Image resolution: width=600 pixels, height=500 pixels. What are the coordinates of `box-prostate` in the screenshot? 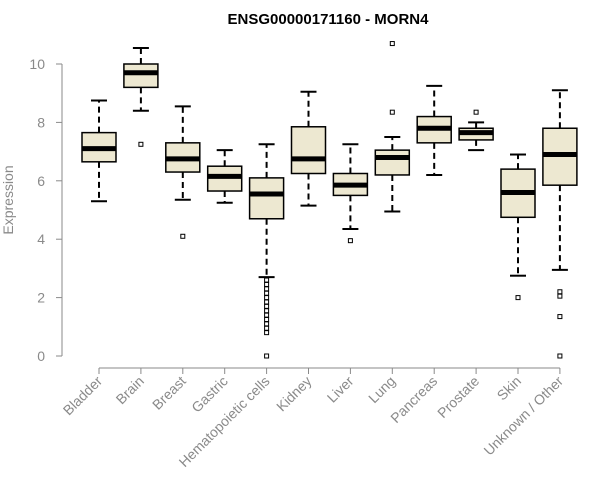 It's located at (476, 130).